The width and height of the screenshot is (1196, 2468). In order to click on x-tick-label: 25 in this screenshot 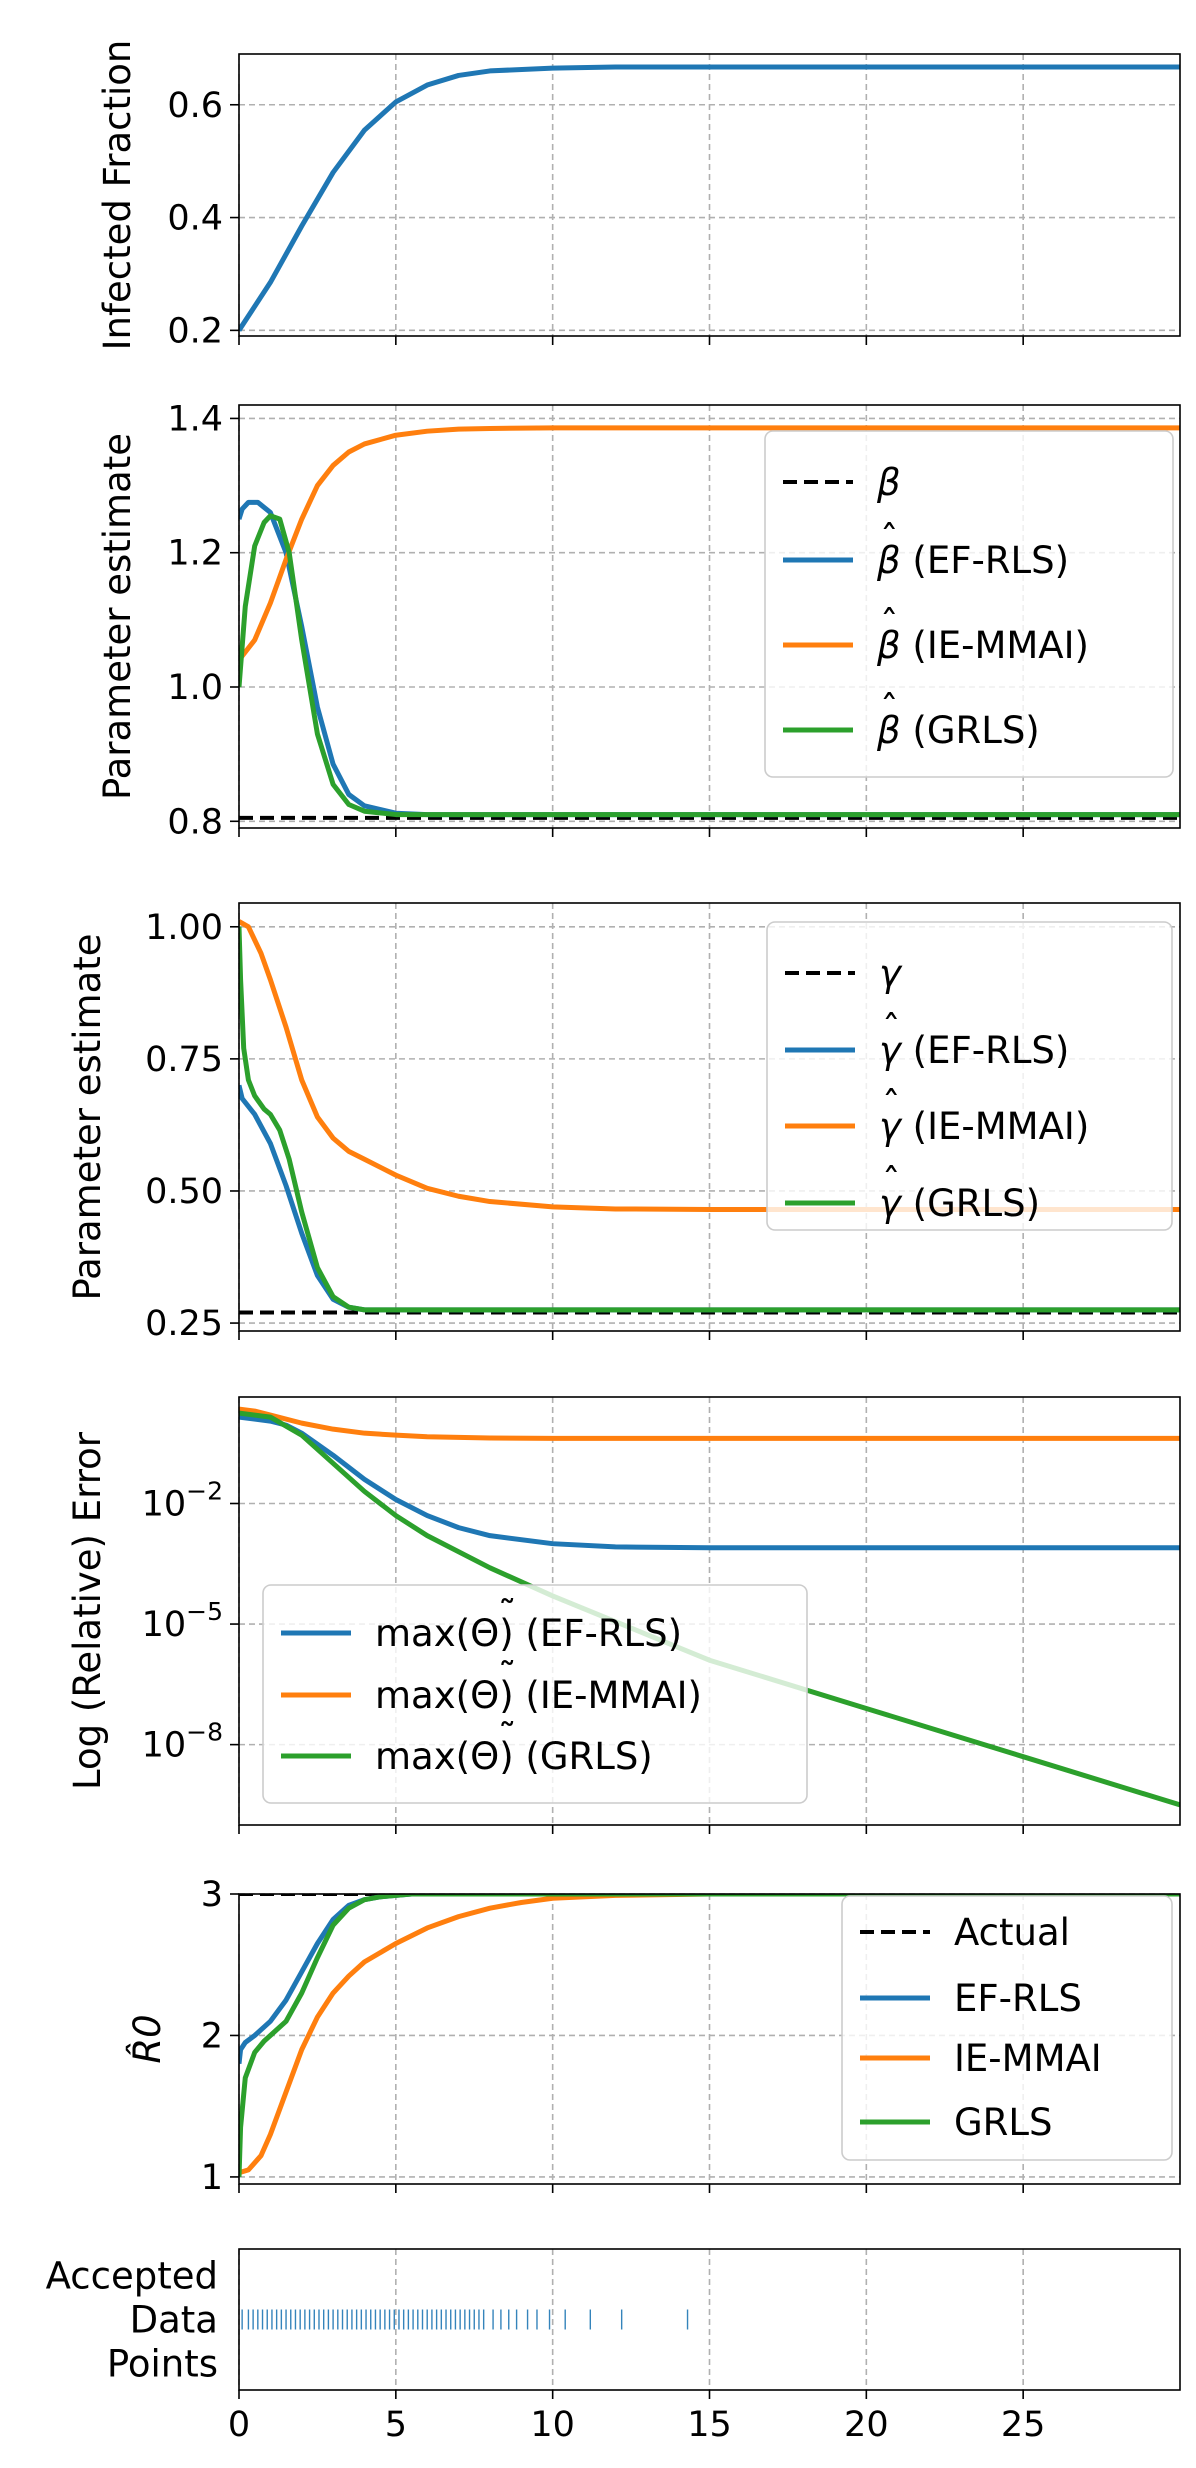, I will do `click(1023, 2425)`.